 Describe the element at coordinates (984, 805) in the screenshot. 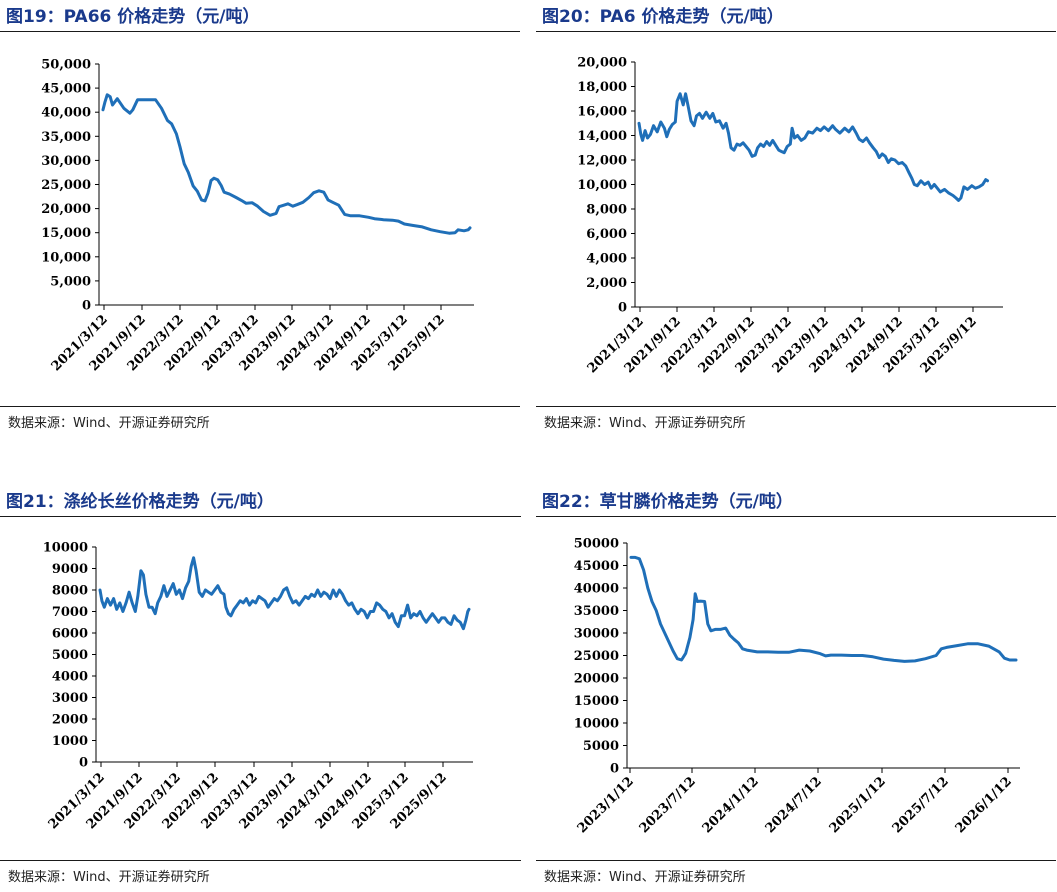

I see `x-tick-label: 2026/1/12` at that location.